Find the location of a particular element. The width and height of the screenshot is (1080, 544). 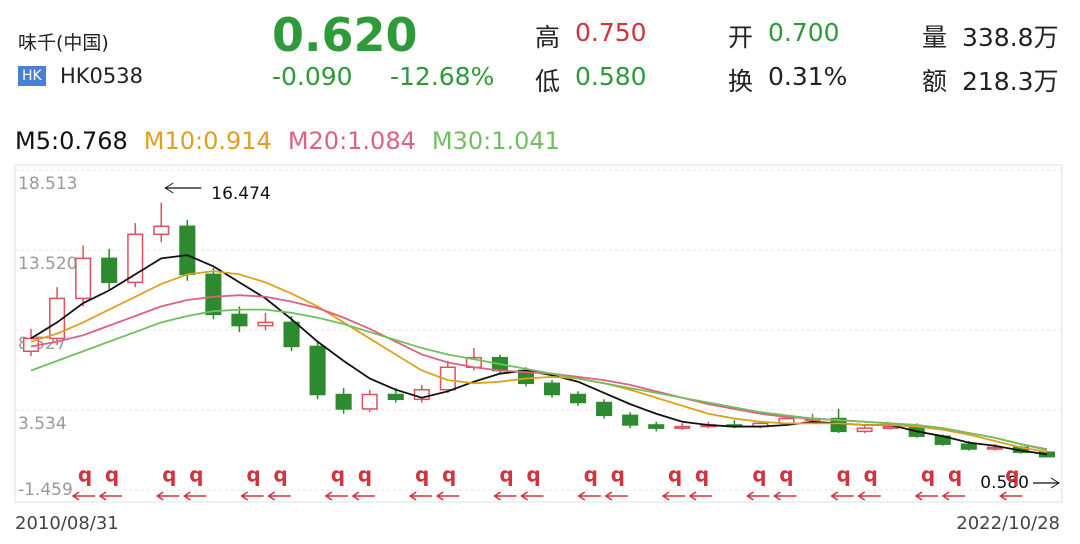

stat-value: 218.3万 is located at coordinates (1010, 81).